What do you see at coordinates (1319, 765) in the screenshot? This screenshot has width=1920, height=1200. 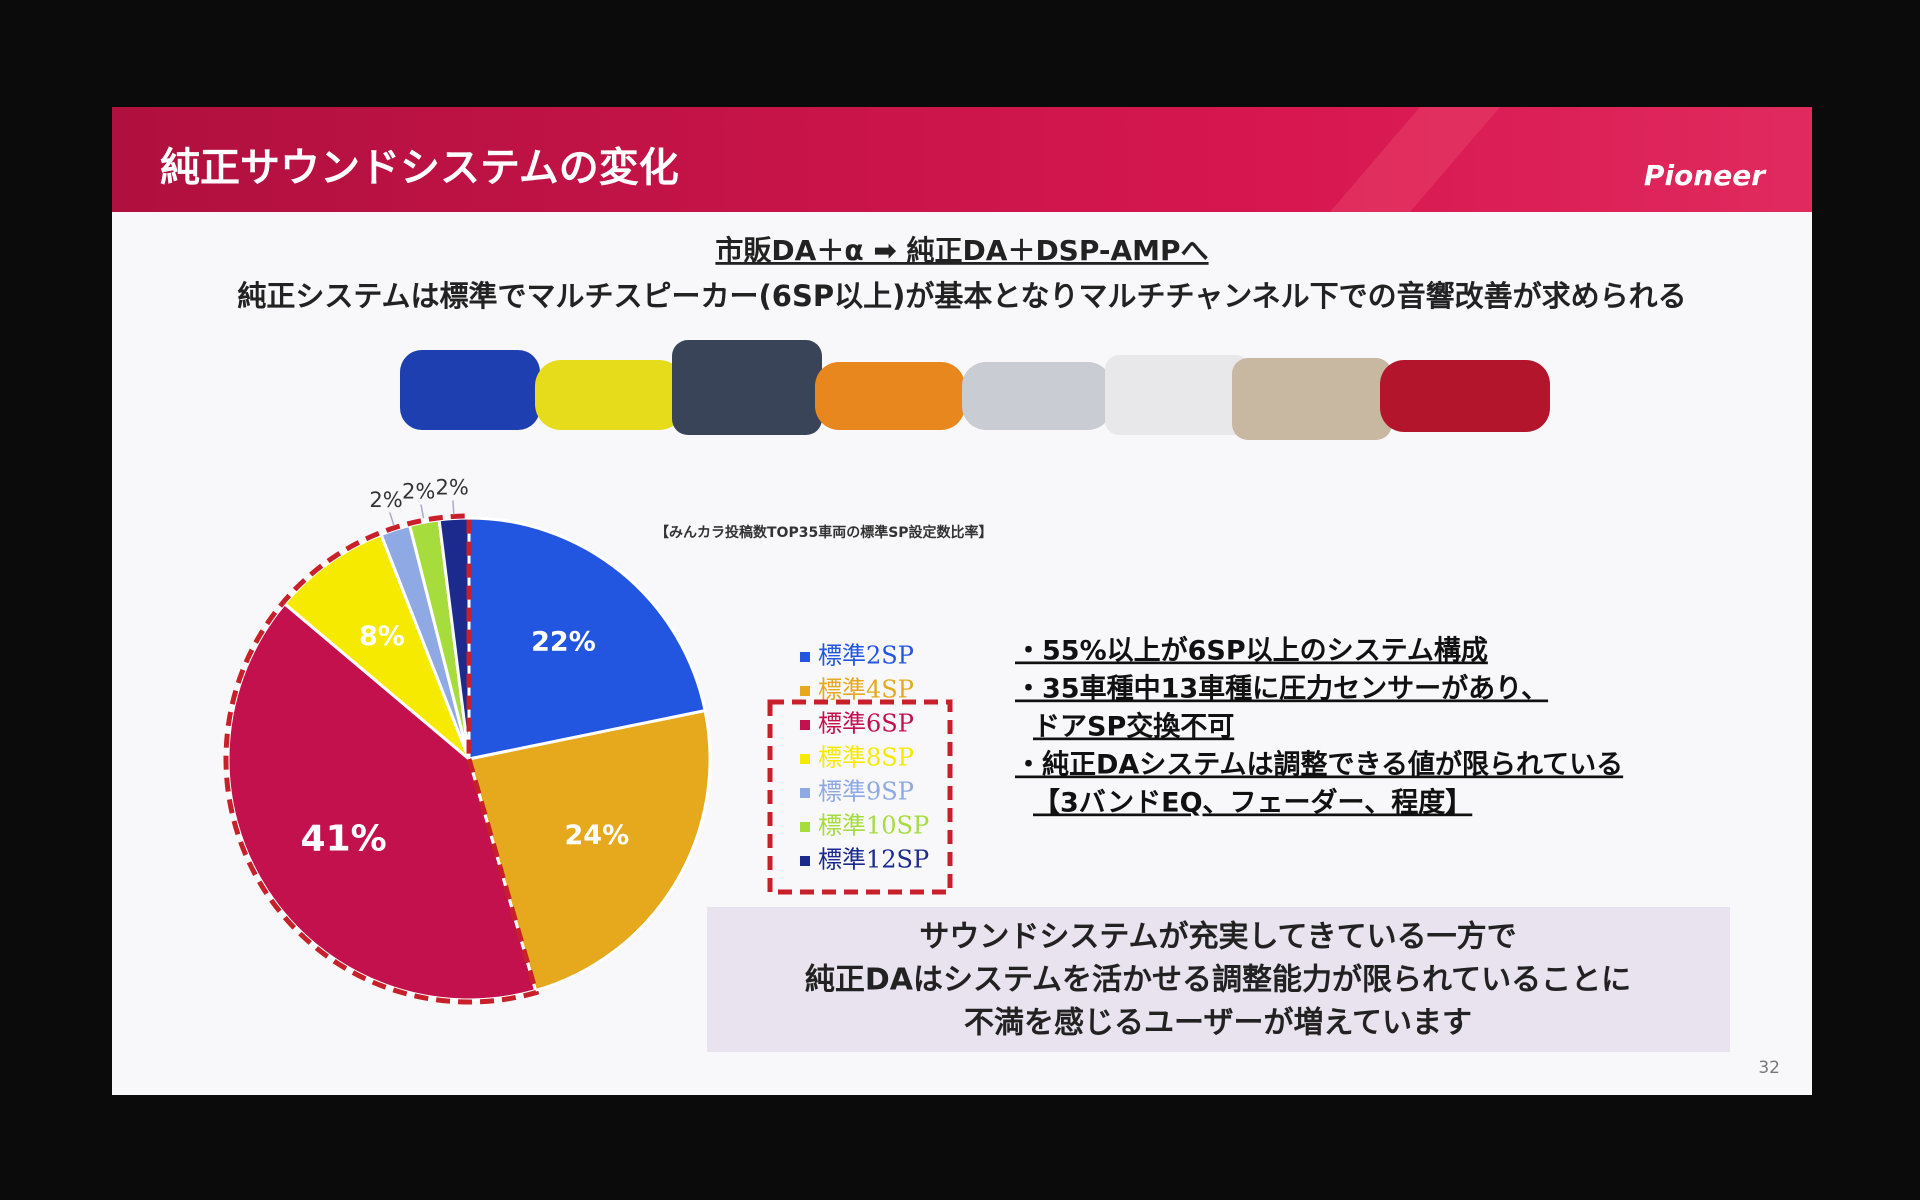 I see `bullet: ・純正DAシステムは調整できる値が限られている` at bounding box center [1319, 765].